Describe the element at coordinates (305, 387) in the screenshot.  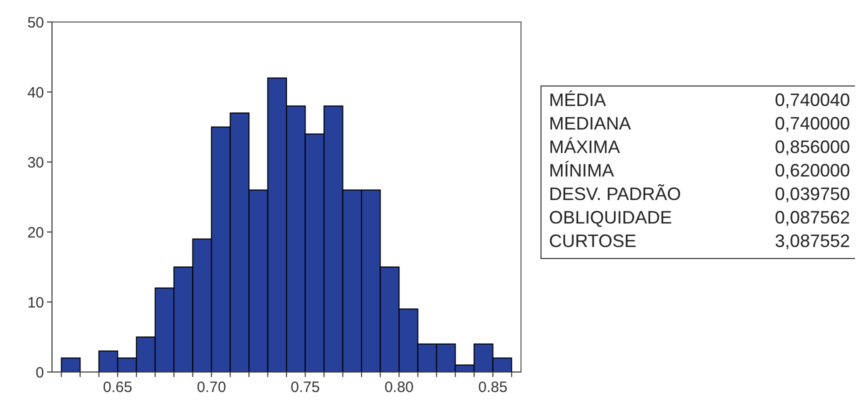
I see `x-tick-label: 0.75` at that location.